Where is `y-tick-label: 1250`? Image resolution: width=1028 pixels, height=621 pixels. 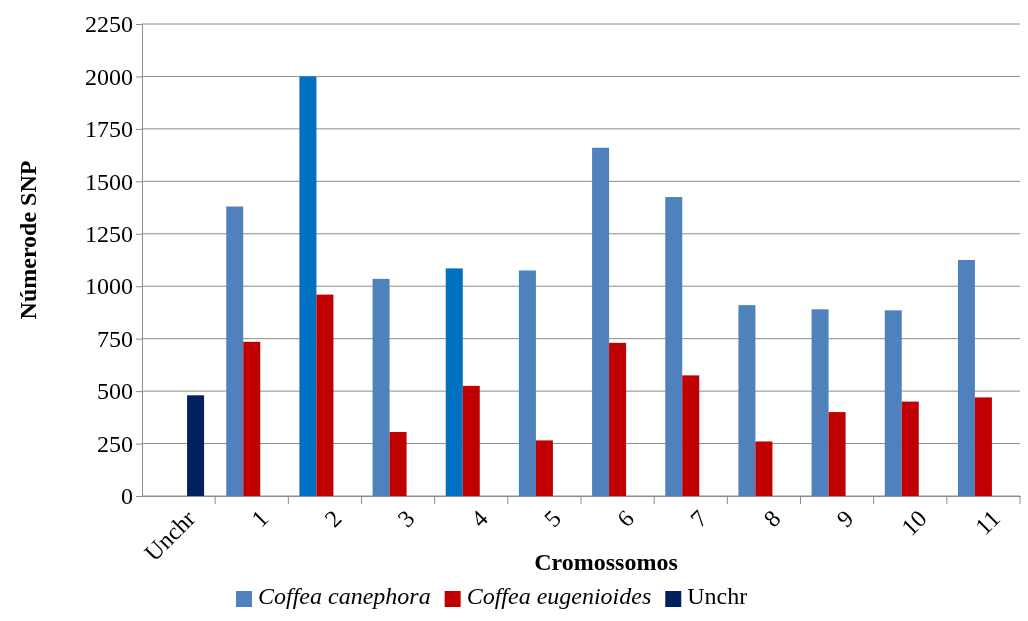
y-tick-label: 1250 is located at coordinates (109, 233).